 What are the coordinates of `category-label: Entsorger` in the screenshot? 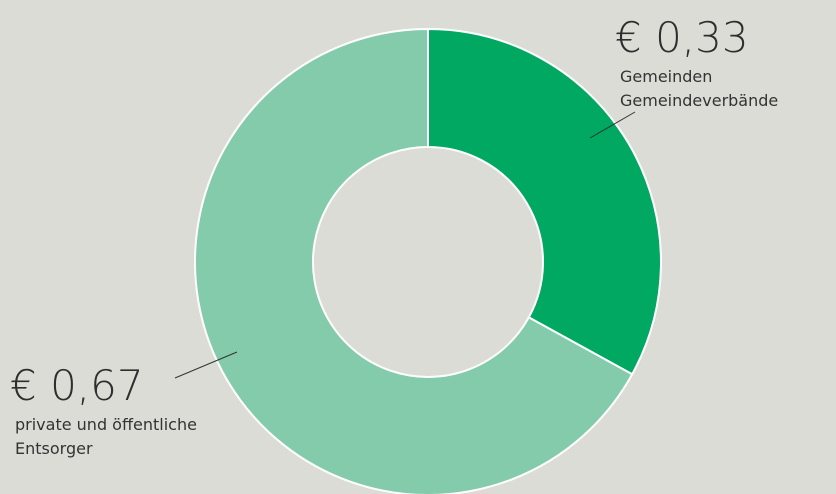 It's located at (54, 448).